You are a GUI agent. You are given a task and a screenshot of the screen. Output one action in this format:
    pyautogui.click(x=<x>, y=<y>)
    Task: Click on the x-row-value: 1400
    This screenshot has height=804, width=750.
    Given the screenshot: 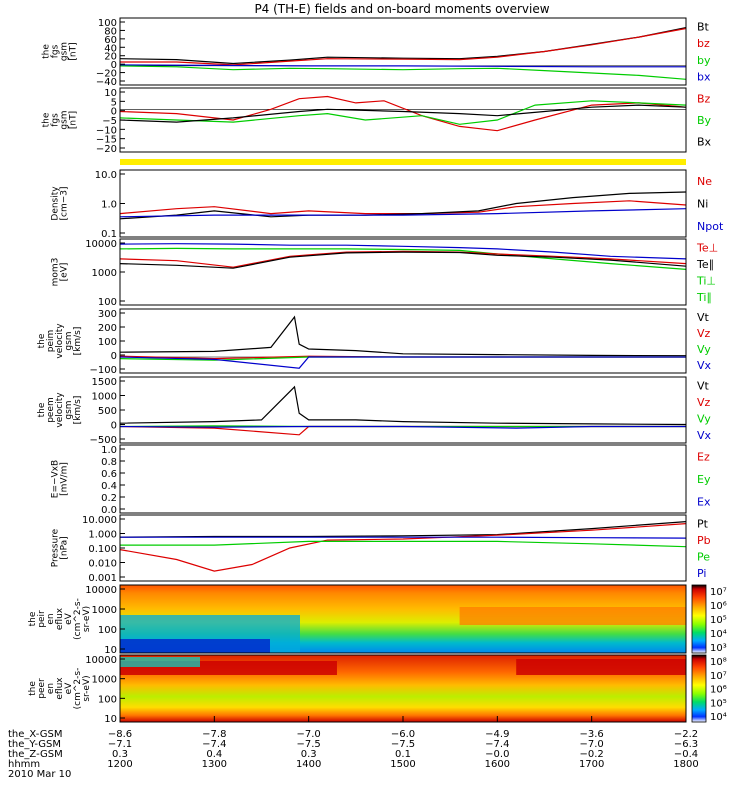 What is the action you would take?
    pyautogui.click(x=308, y=764)
    